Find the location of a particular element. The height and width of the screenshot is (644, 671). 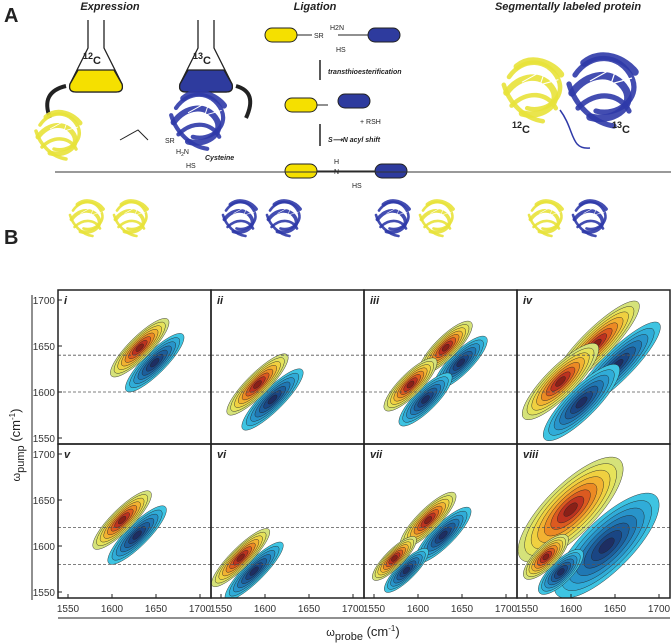

panel-label: vii is located at coordinates (376, 455).